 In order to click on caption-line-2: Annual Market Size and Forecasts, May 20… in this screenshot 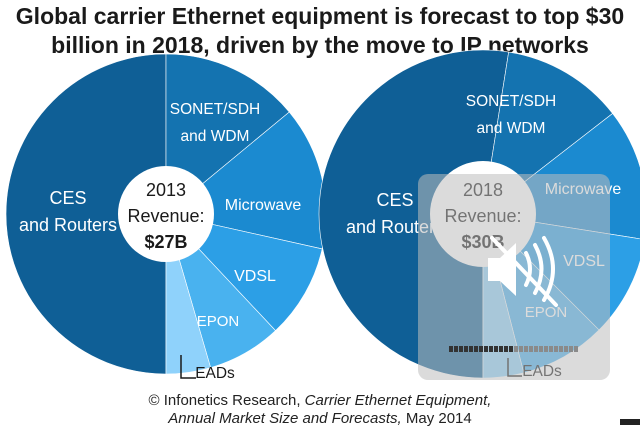, I will do `click(320, 419)`.